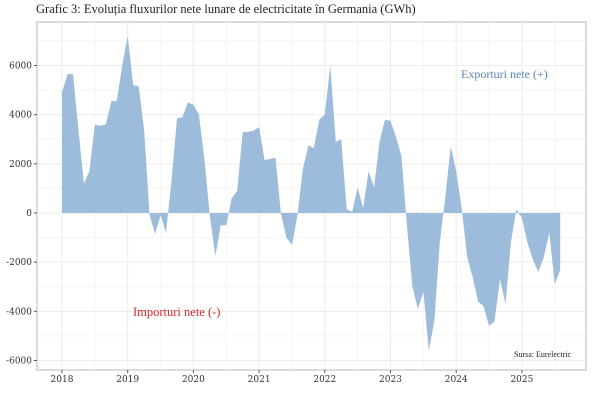 The width and height of the screenshot is (600, 400). What do you see at coordinates (324, 380) in the screenshot?
I see `x-tick-label: 2022` at bounding box center [324, 380].